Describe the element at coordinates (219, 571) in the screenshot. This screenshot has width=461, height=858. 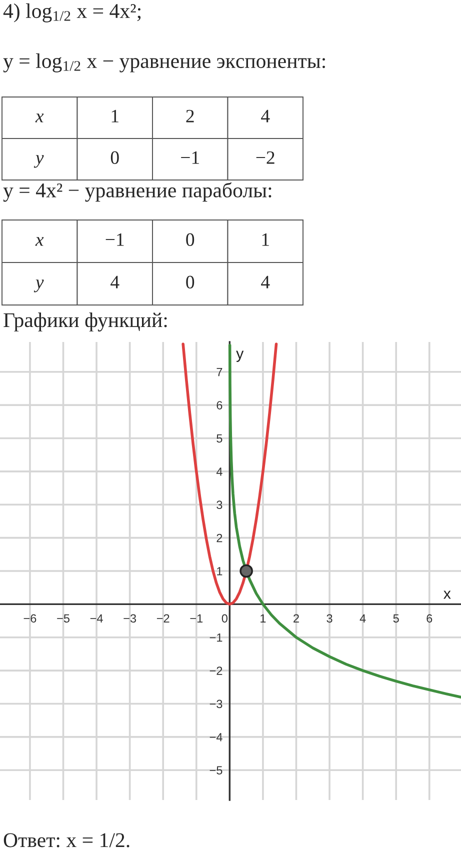
I see `y-tick-label: 1` at that location.